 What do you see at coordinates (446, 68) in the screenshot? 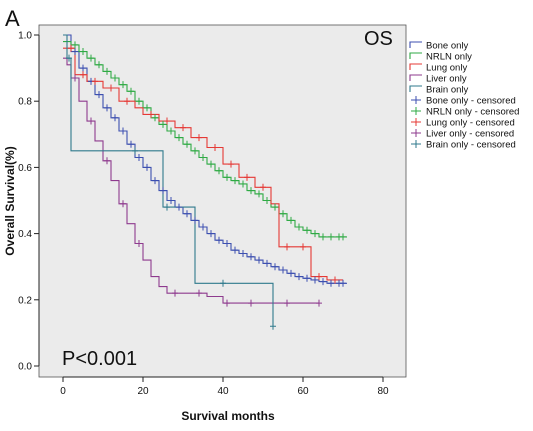
I see `legend-label: Lung only` at bounding box center [446, 68].